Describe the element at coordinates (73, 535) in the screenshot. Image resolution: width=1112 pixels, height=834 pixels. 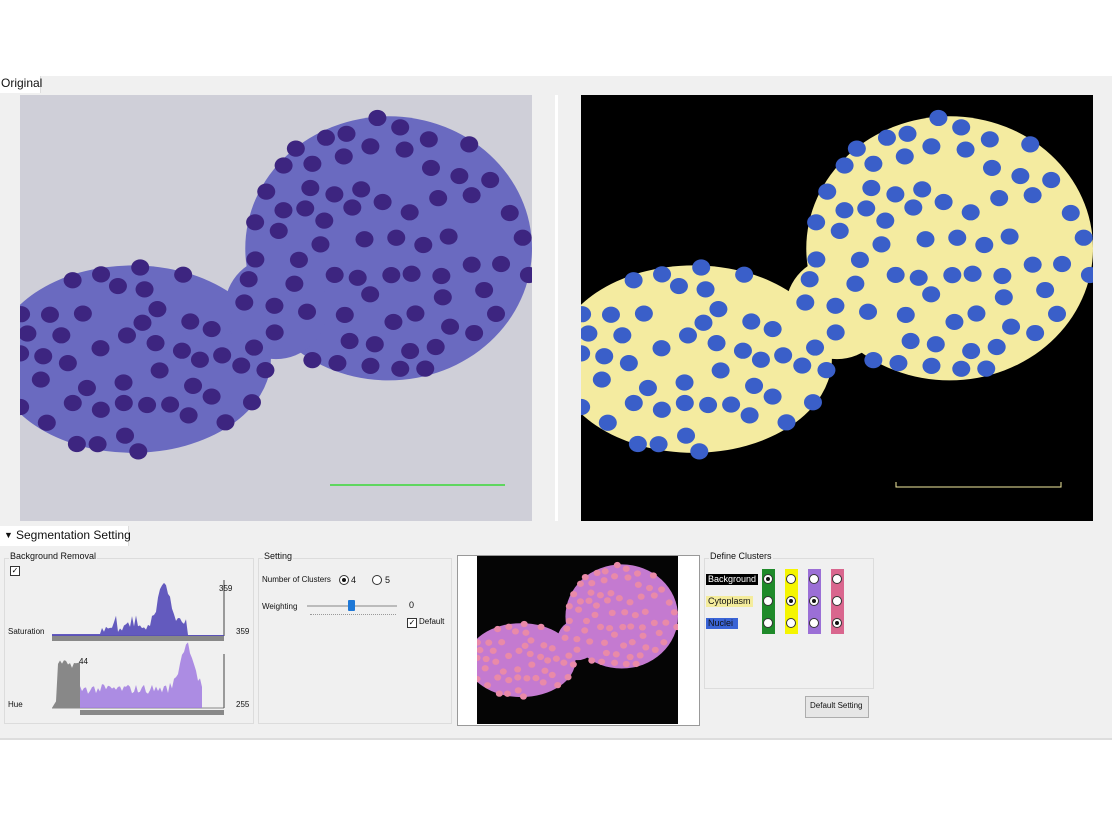
I see `section-title: Segmentation Setting` at that location.